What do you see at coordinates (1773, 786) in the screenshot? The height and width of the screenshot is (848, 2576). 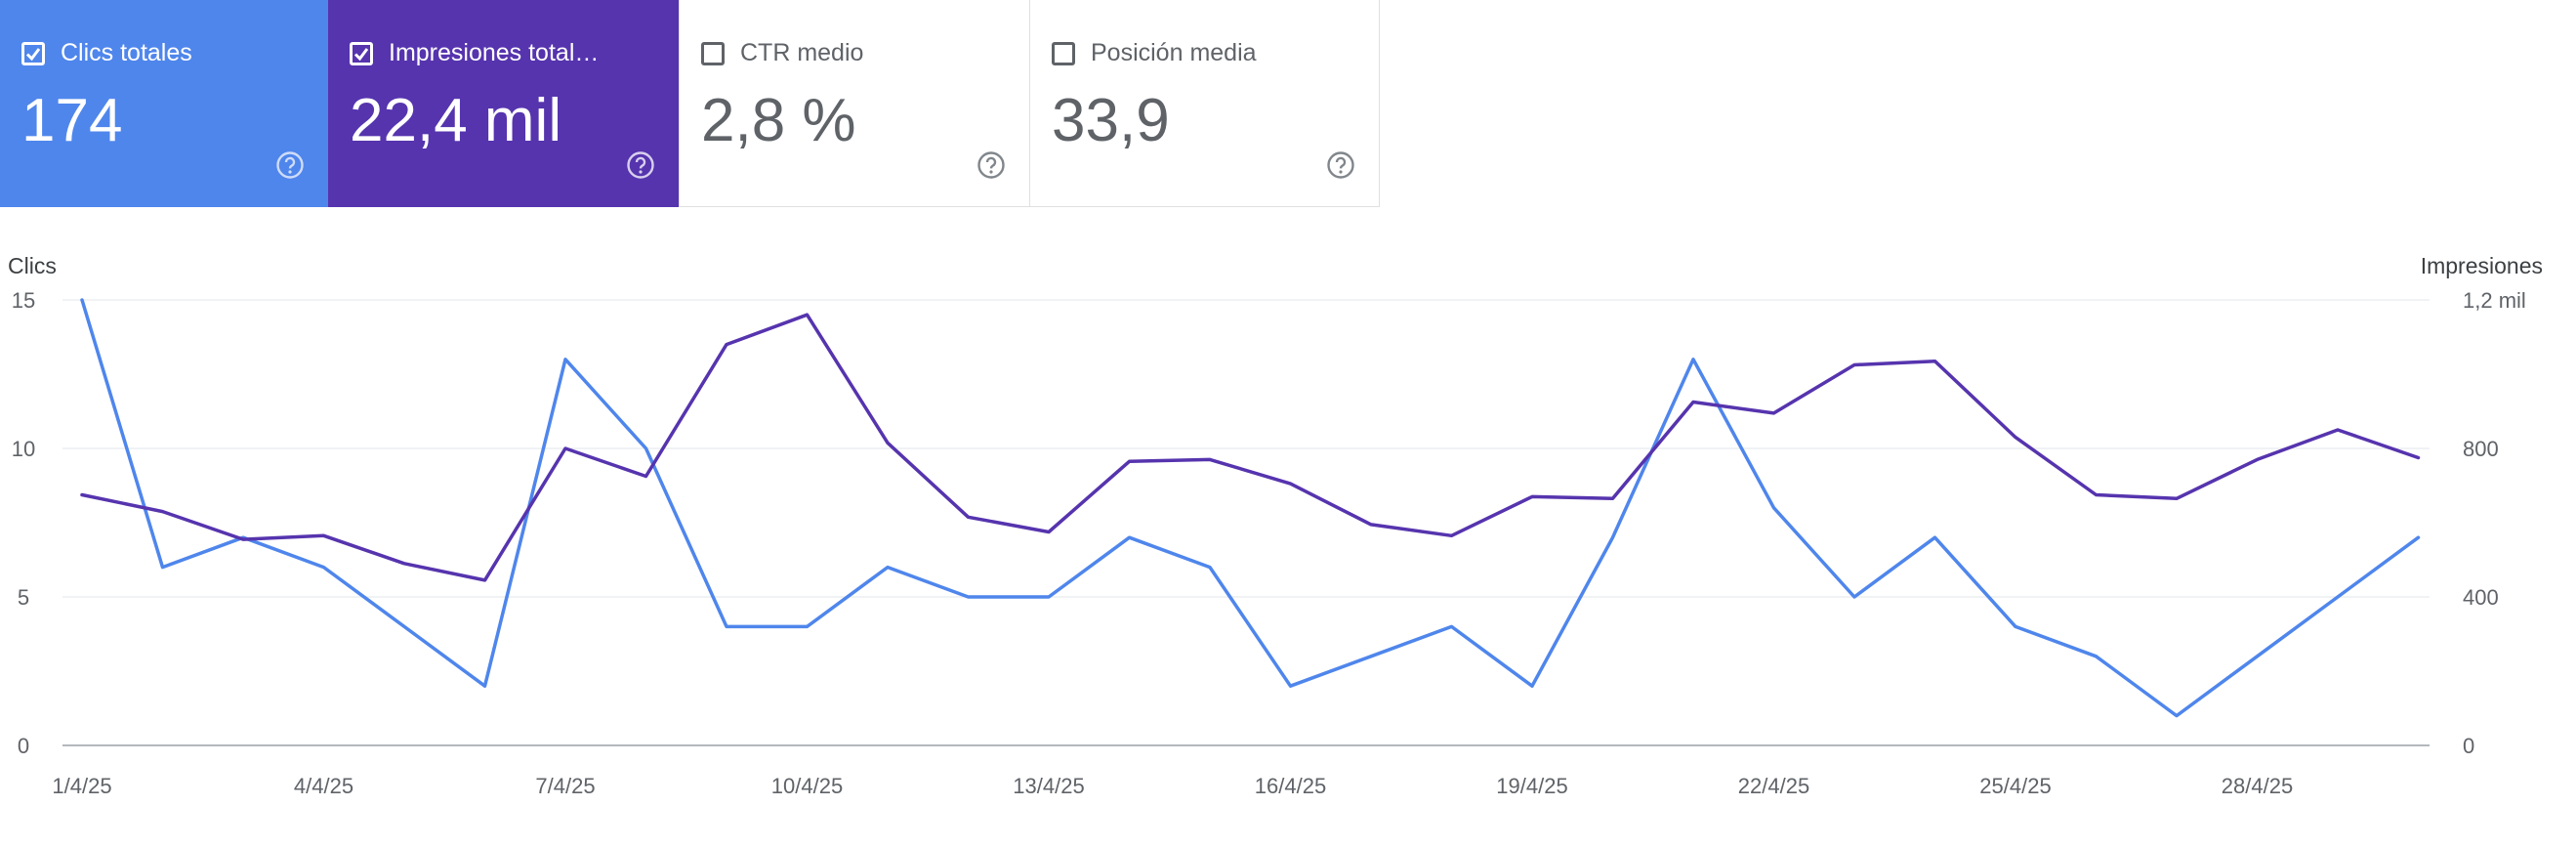 I see `x-tick-label: 22/4/25` at bounding box center [1773, 786].